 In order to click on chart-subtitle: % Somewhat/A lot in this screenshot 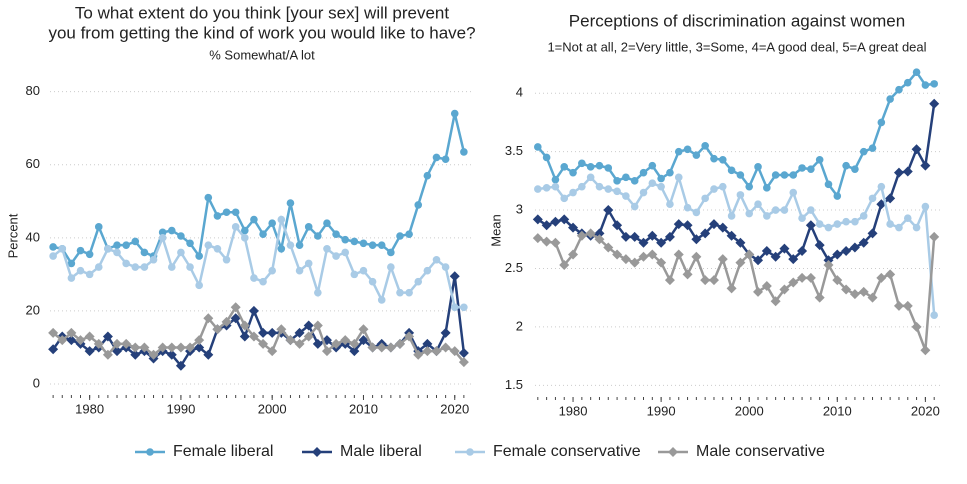, I will do `click(262, 54)`.